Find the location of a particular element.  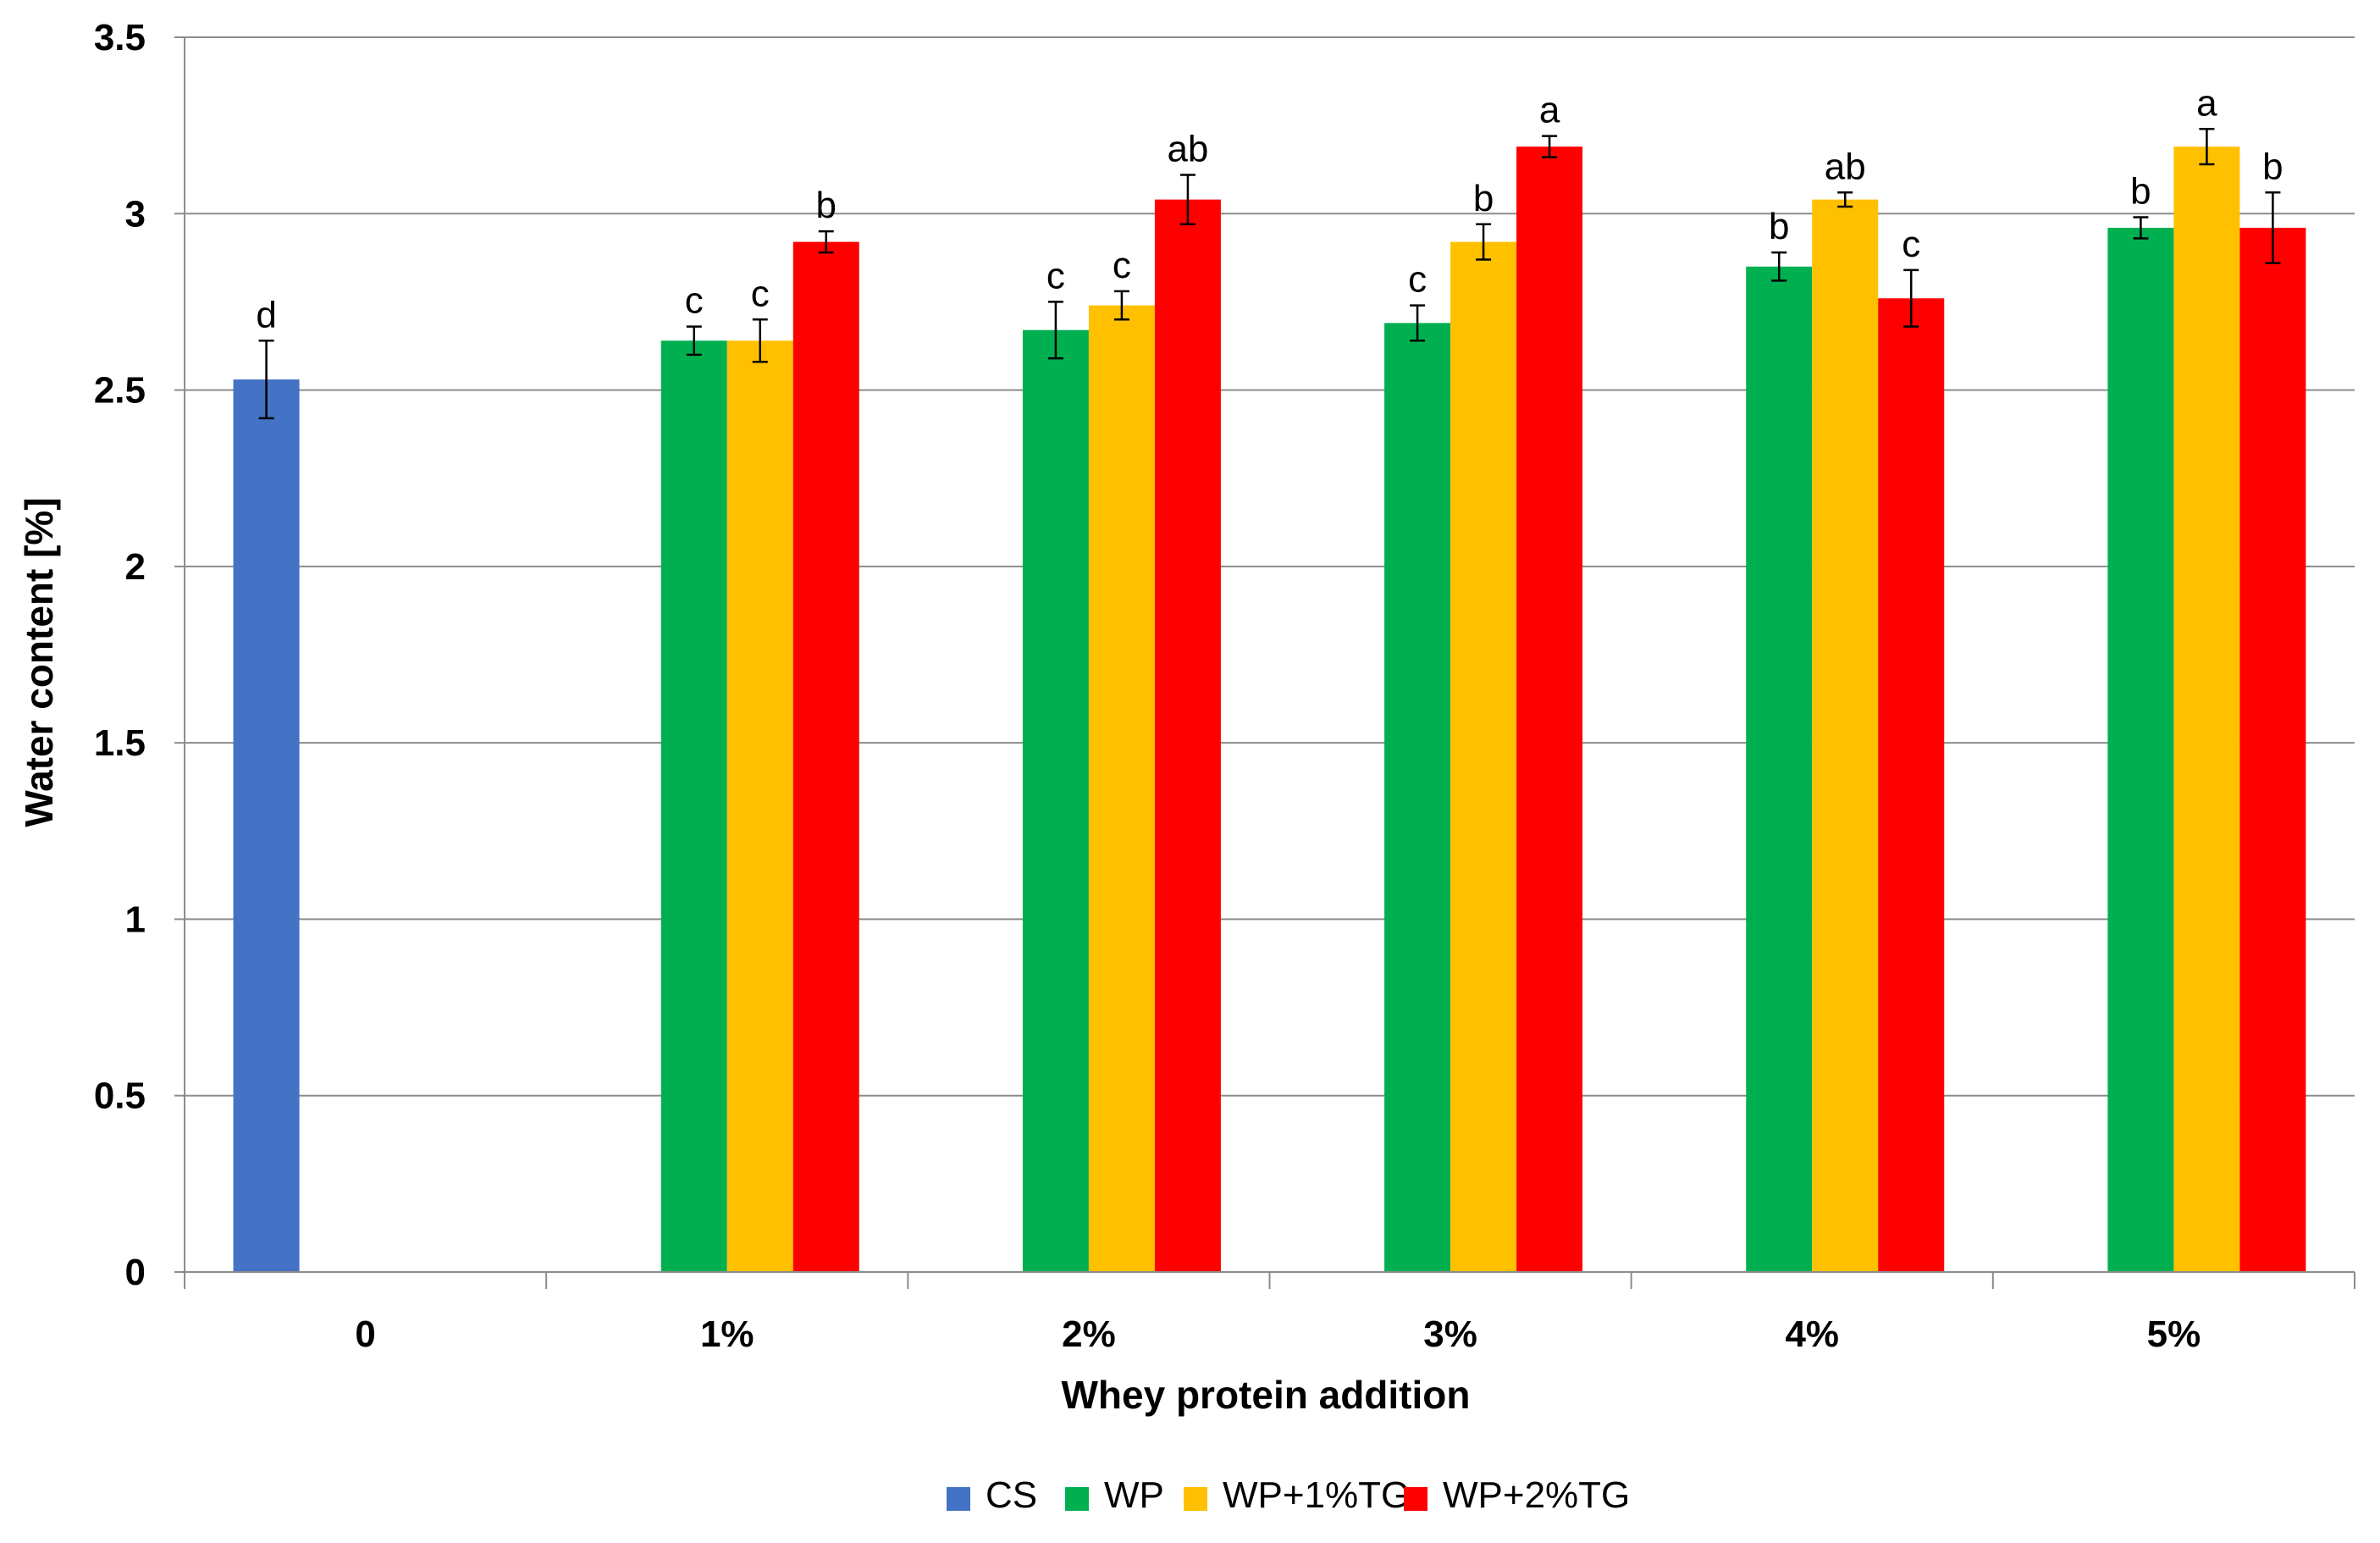

x-tick-label: 1% is located at coordinates (727, 1334).